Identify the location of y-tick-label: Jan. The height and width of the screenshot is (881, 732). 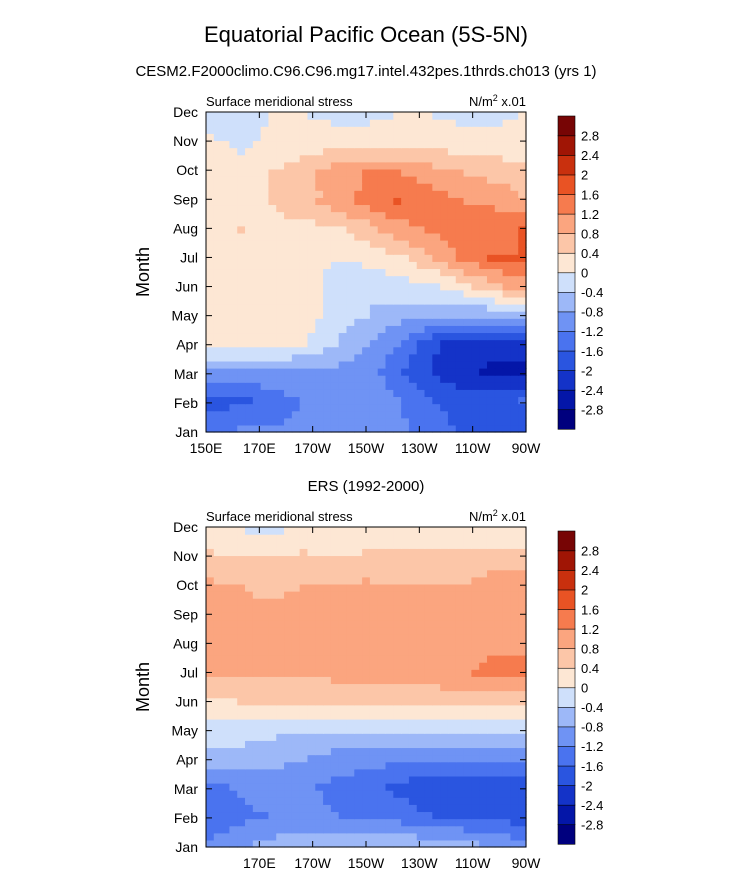
(186, 847).